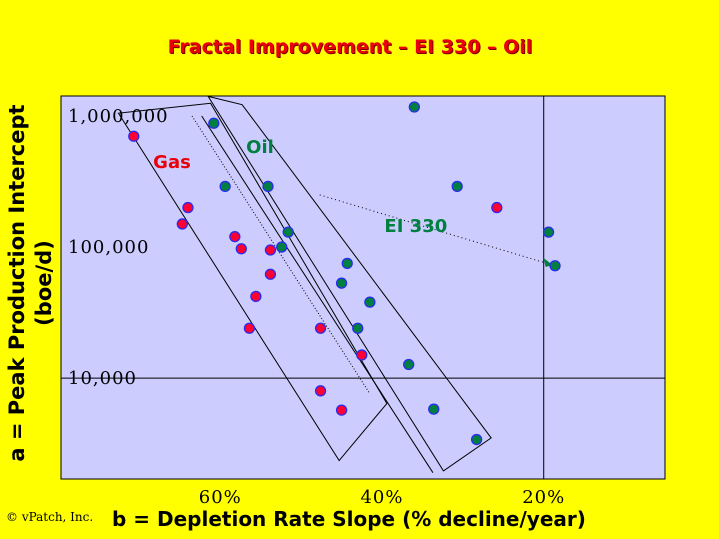 This screenshot has width=719, height=539. What do you see at coordinates (415, 226) in the screenshot?
I see `annotation-ei-330: EI 330` at bounding box center [415, 226].